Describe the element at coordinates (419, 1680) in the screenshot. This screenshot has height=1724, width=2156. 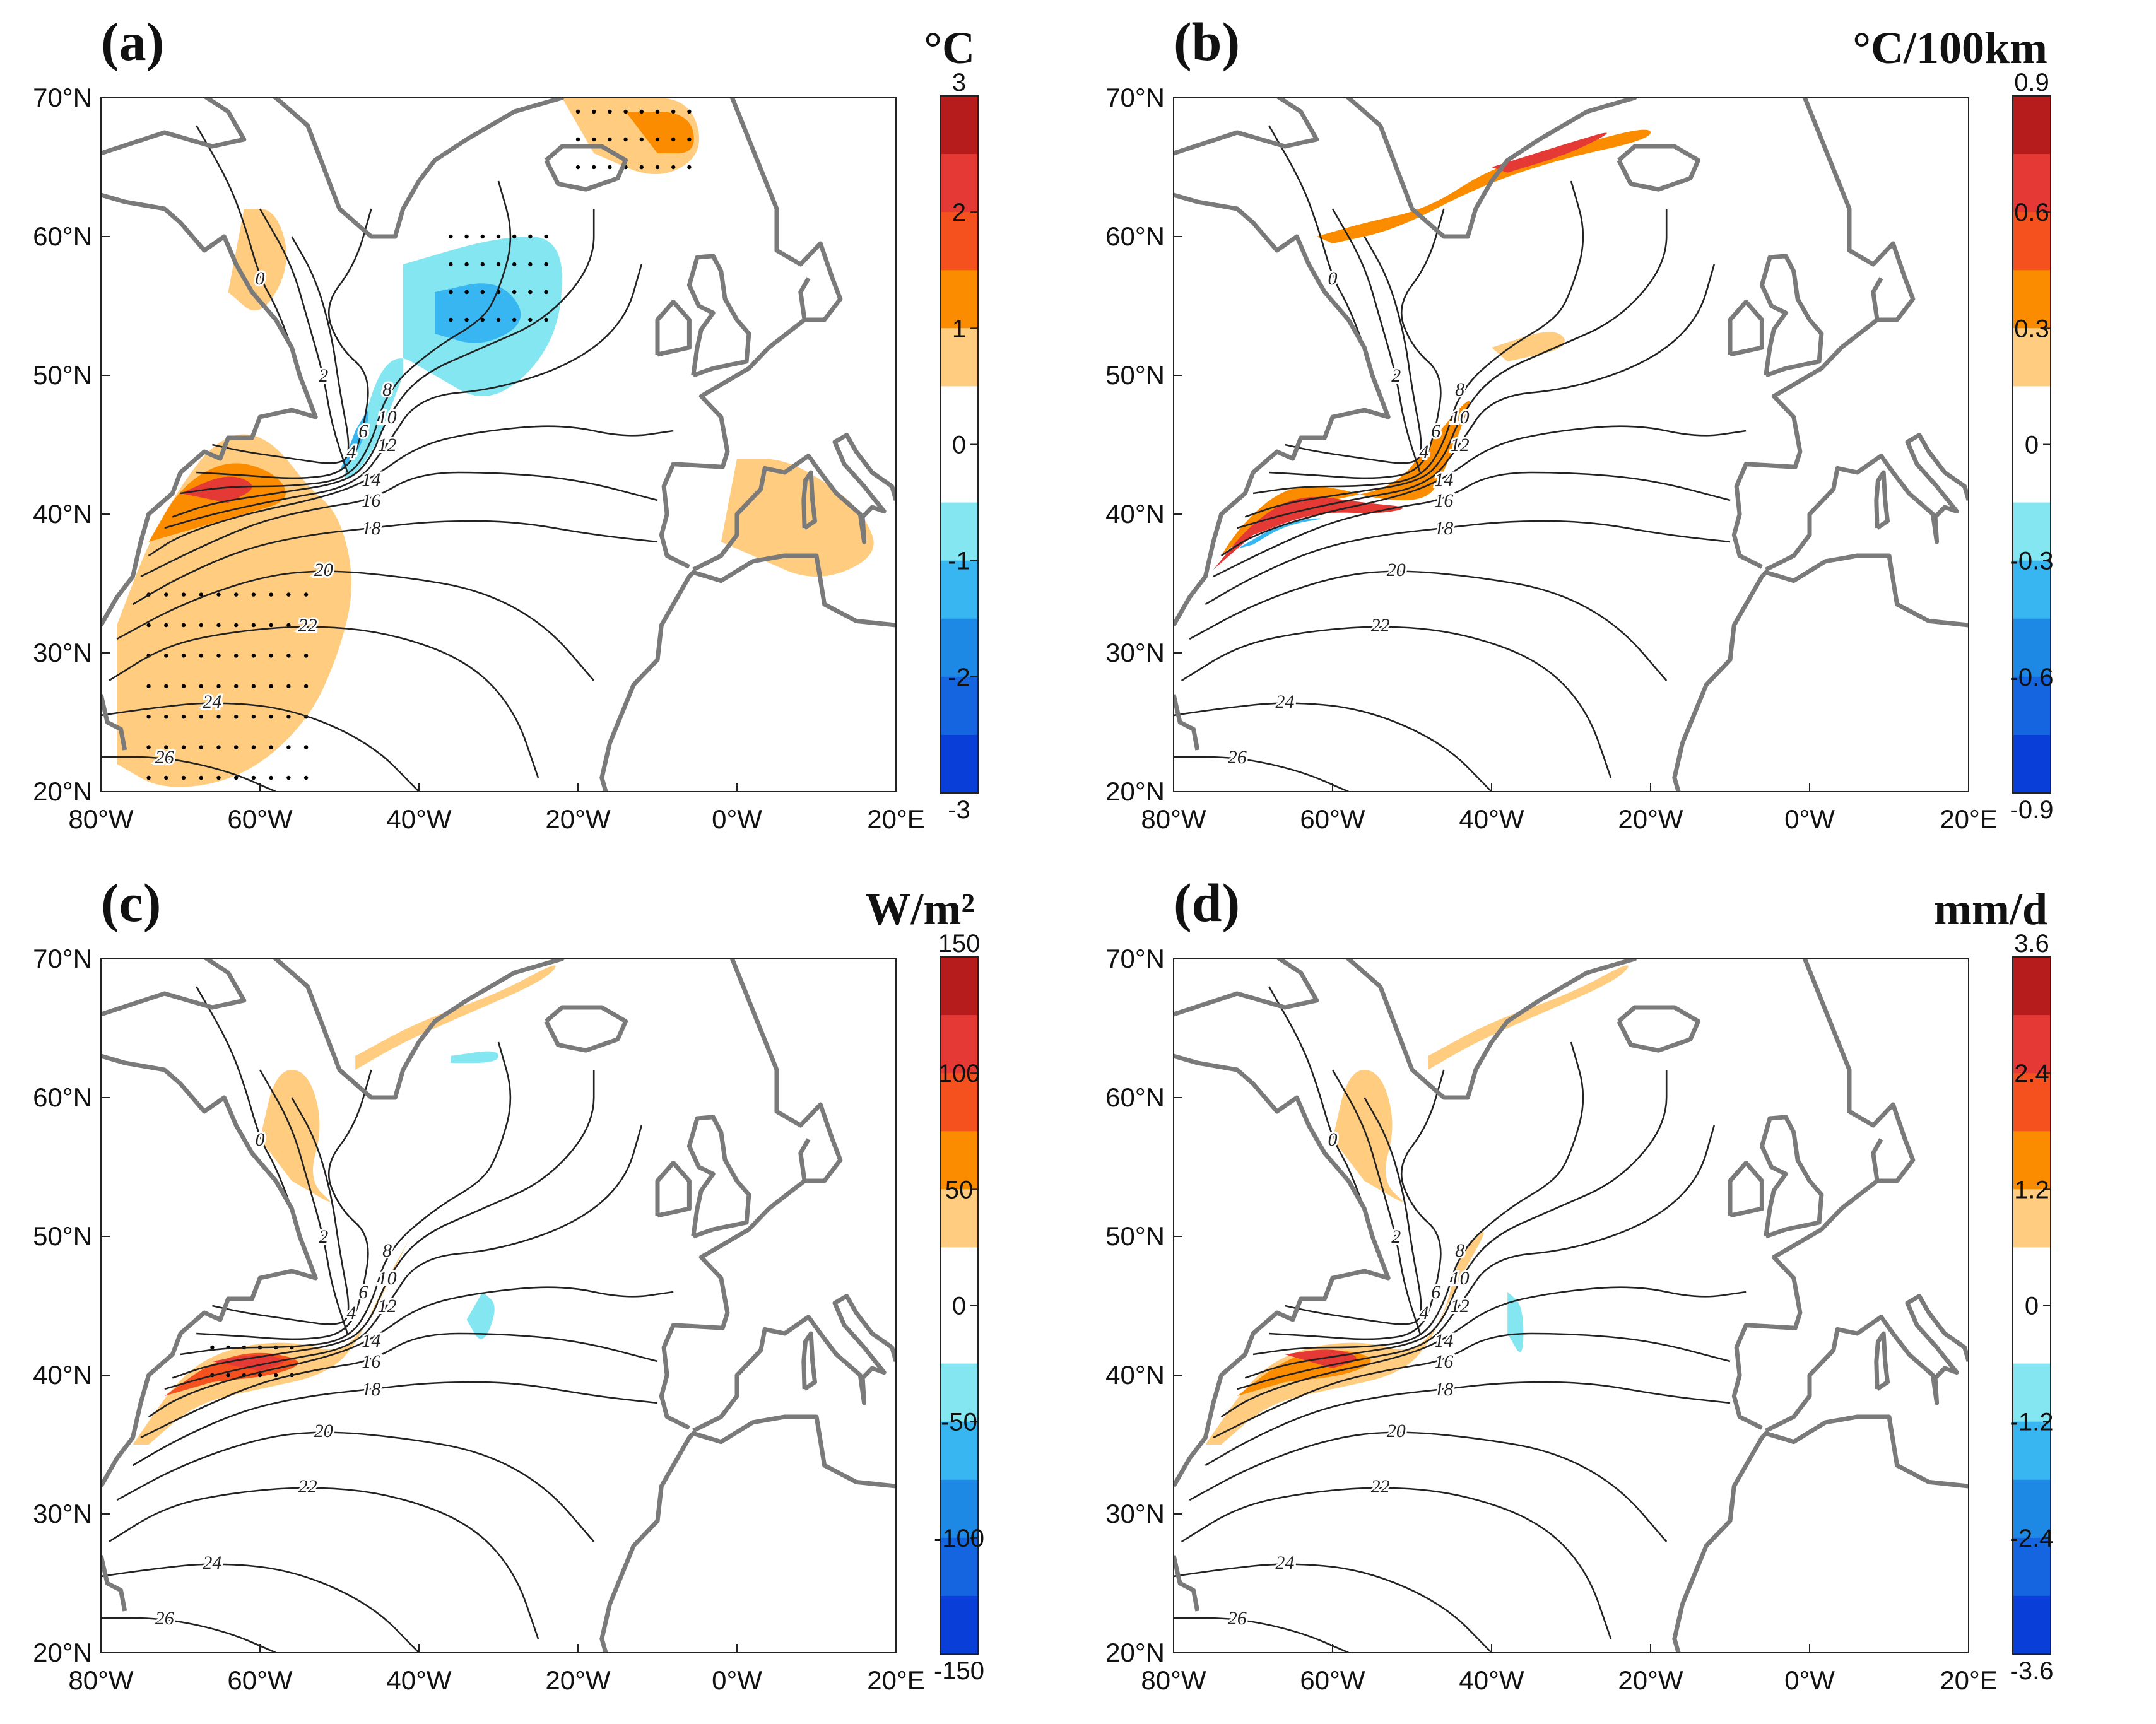
I see `x-tick-label: 40°W` at that location.